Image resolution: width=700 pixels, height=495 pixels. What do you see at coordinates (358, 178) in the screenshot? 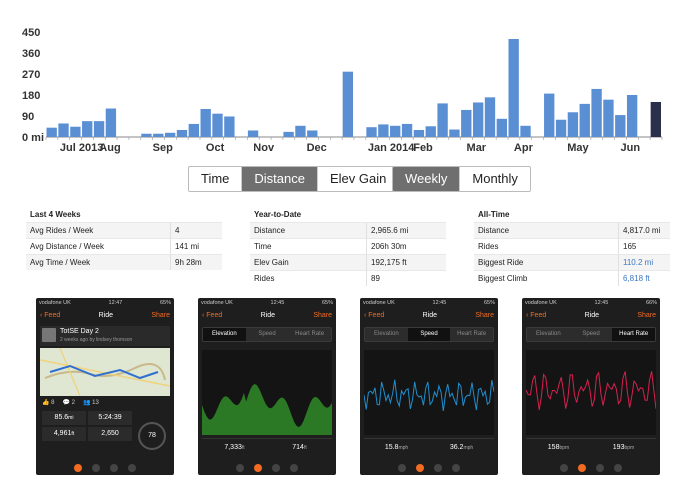
I see `metric-elev-gain-button: Elev Gain` at bounding box center [358, 178].